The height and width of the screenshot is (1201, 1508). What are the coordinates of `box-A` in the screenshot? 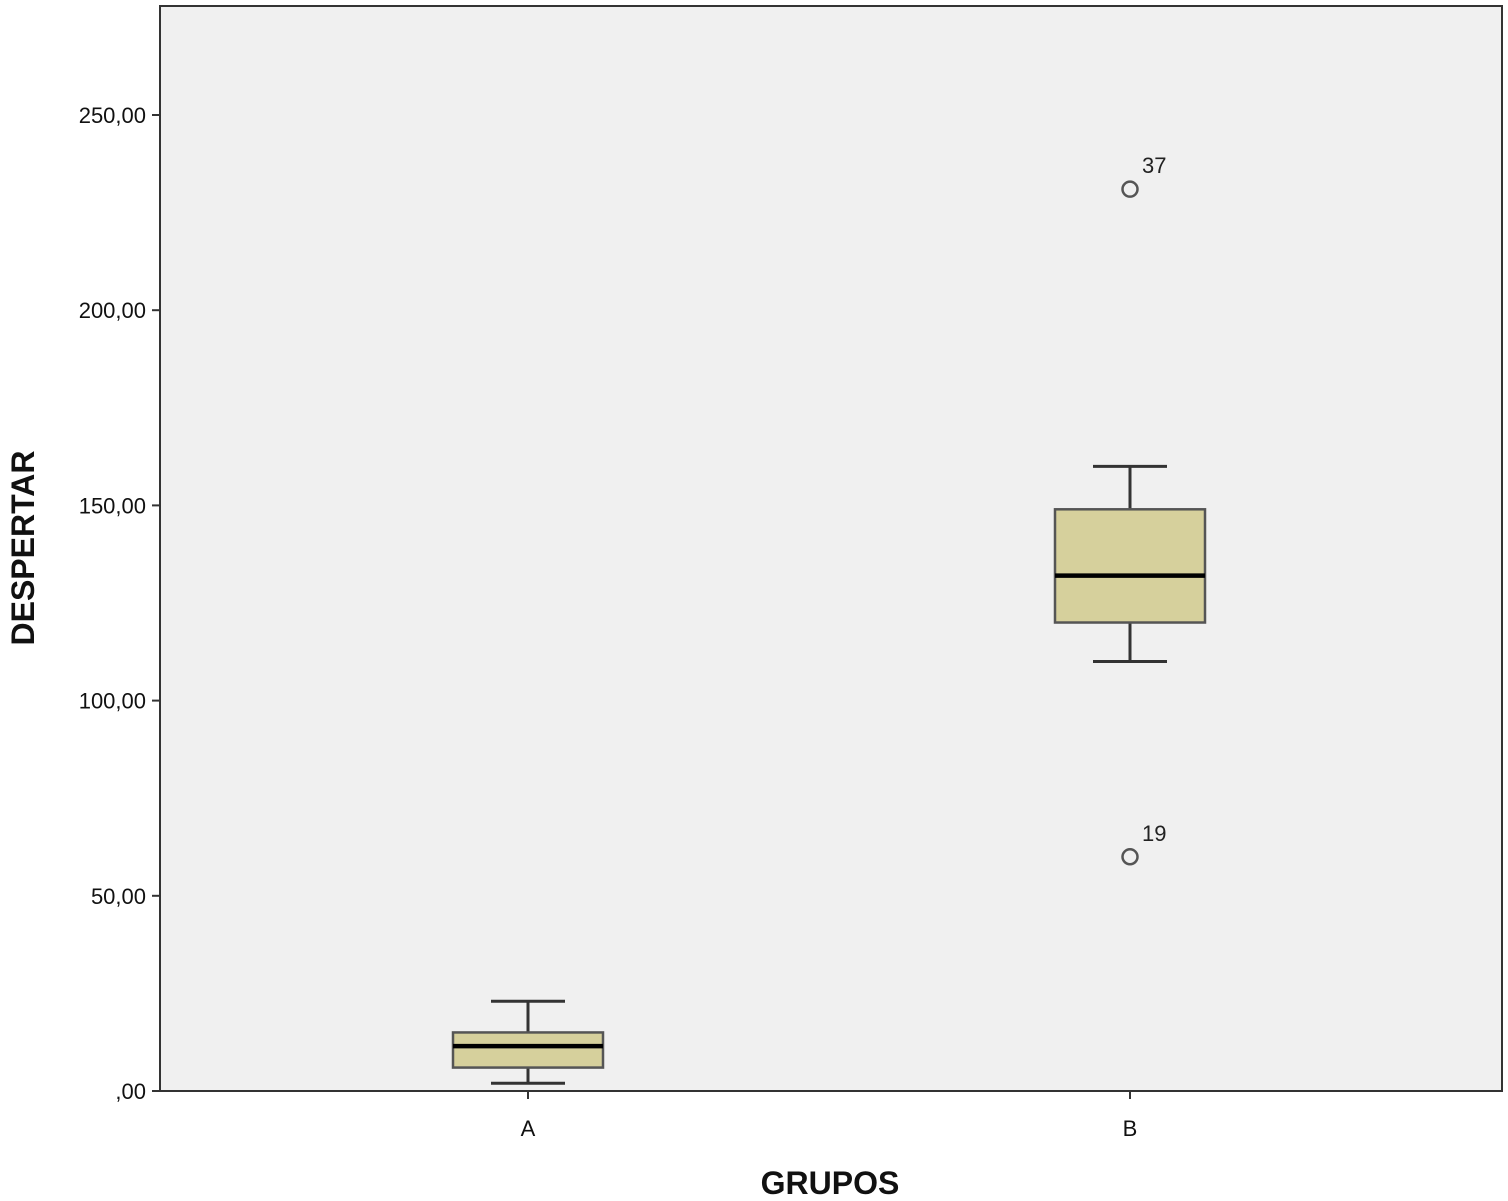 It's located at (528, 1042).